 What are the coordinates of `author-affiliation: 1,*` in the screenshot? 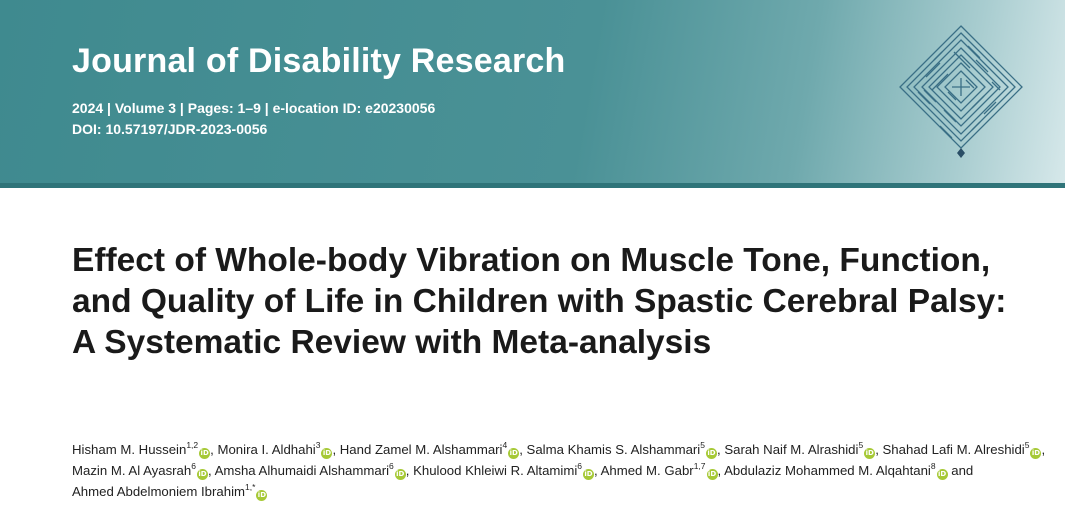 It's located at (250, 487).